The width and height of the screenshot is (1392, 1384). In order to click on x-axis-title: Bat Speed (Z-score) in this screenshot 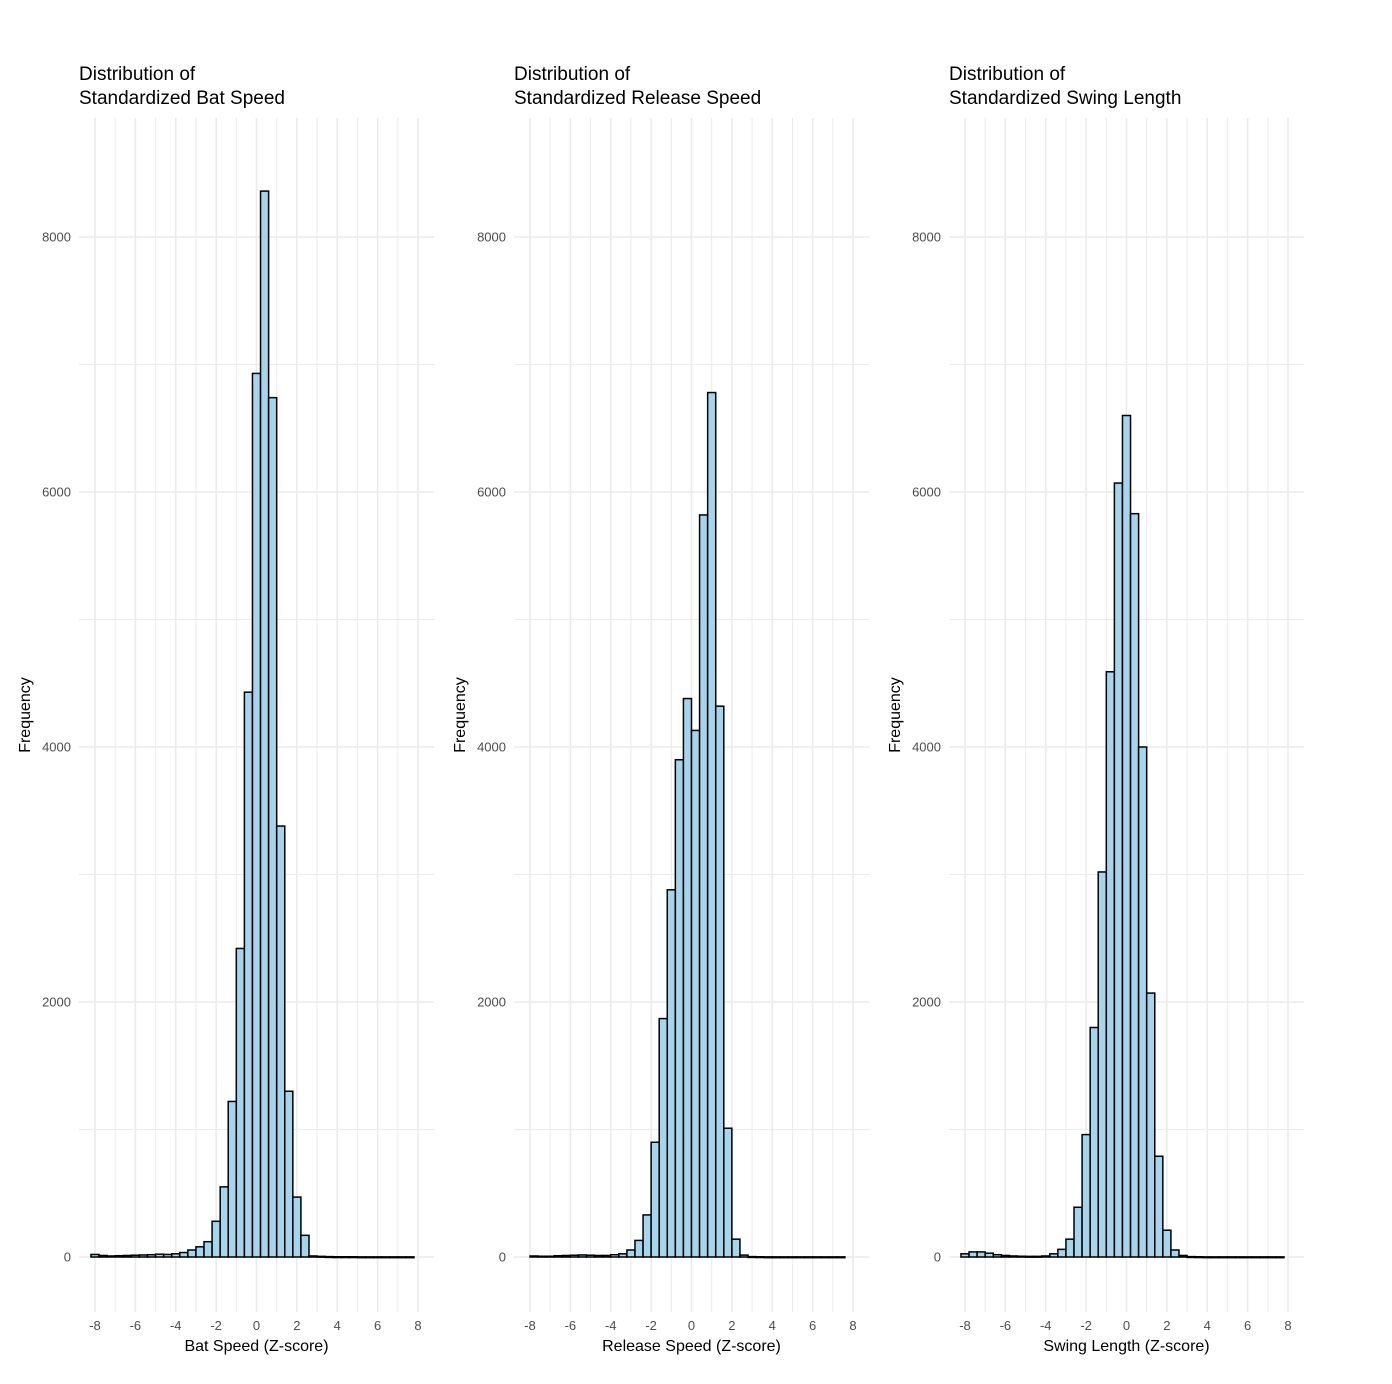, I will do `click(256, 1346)`.